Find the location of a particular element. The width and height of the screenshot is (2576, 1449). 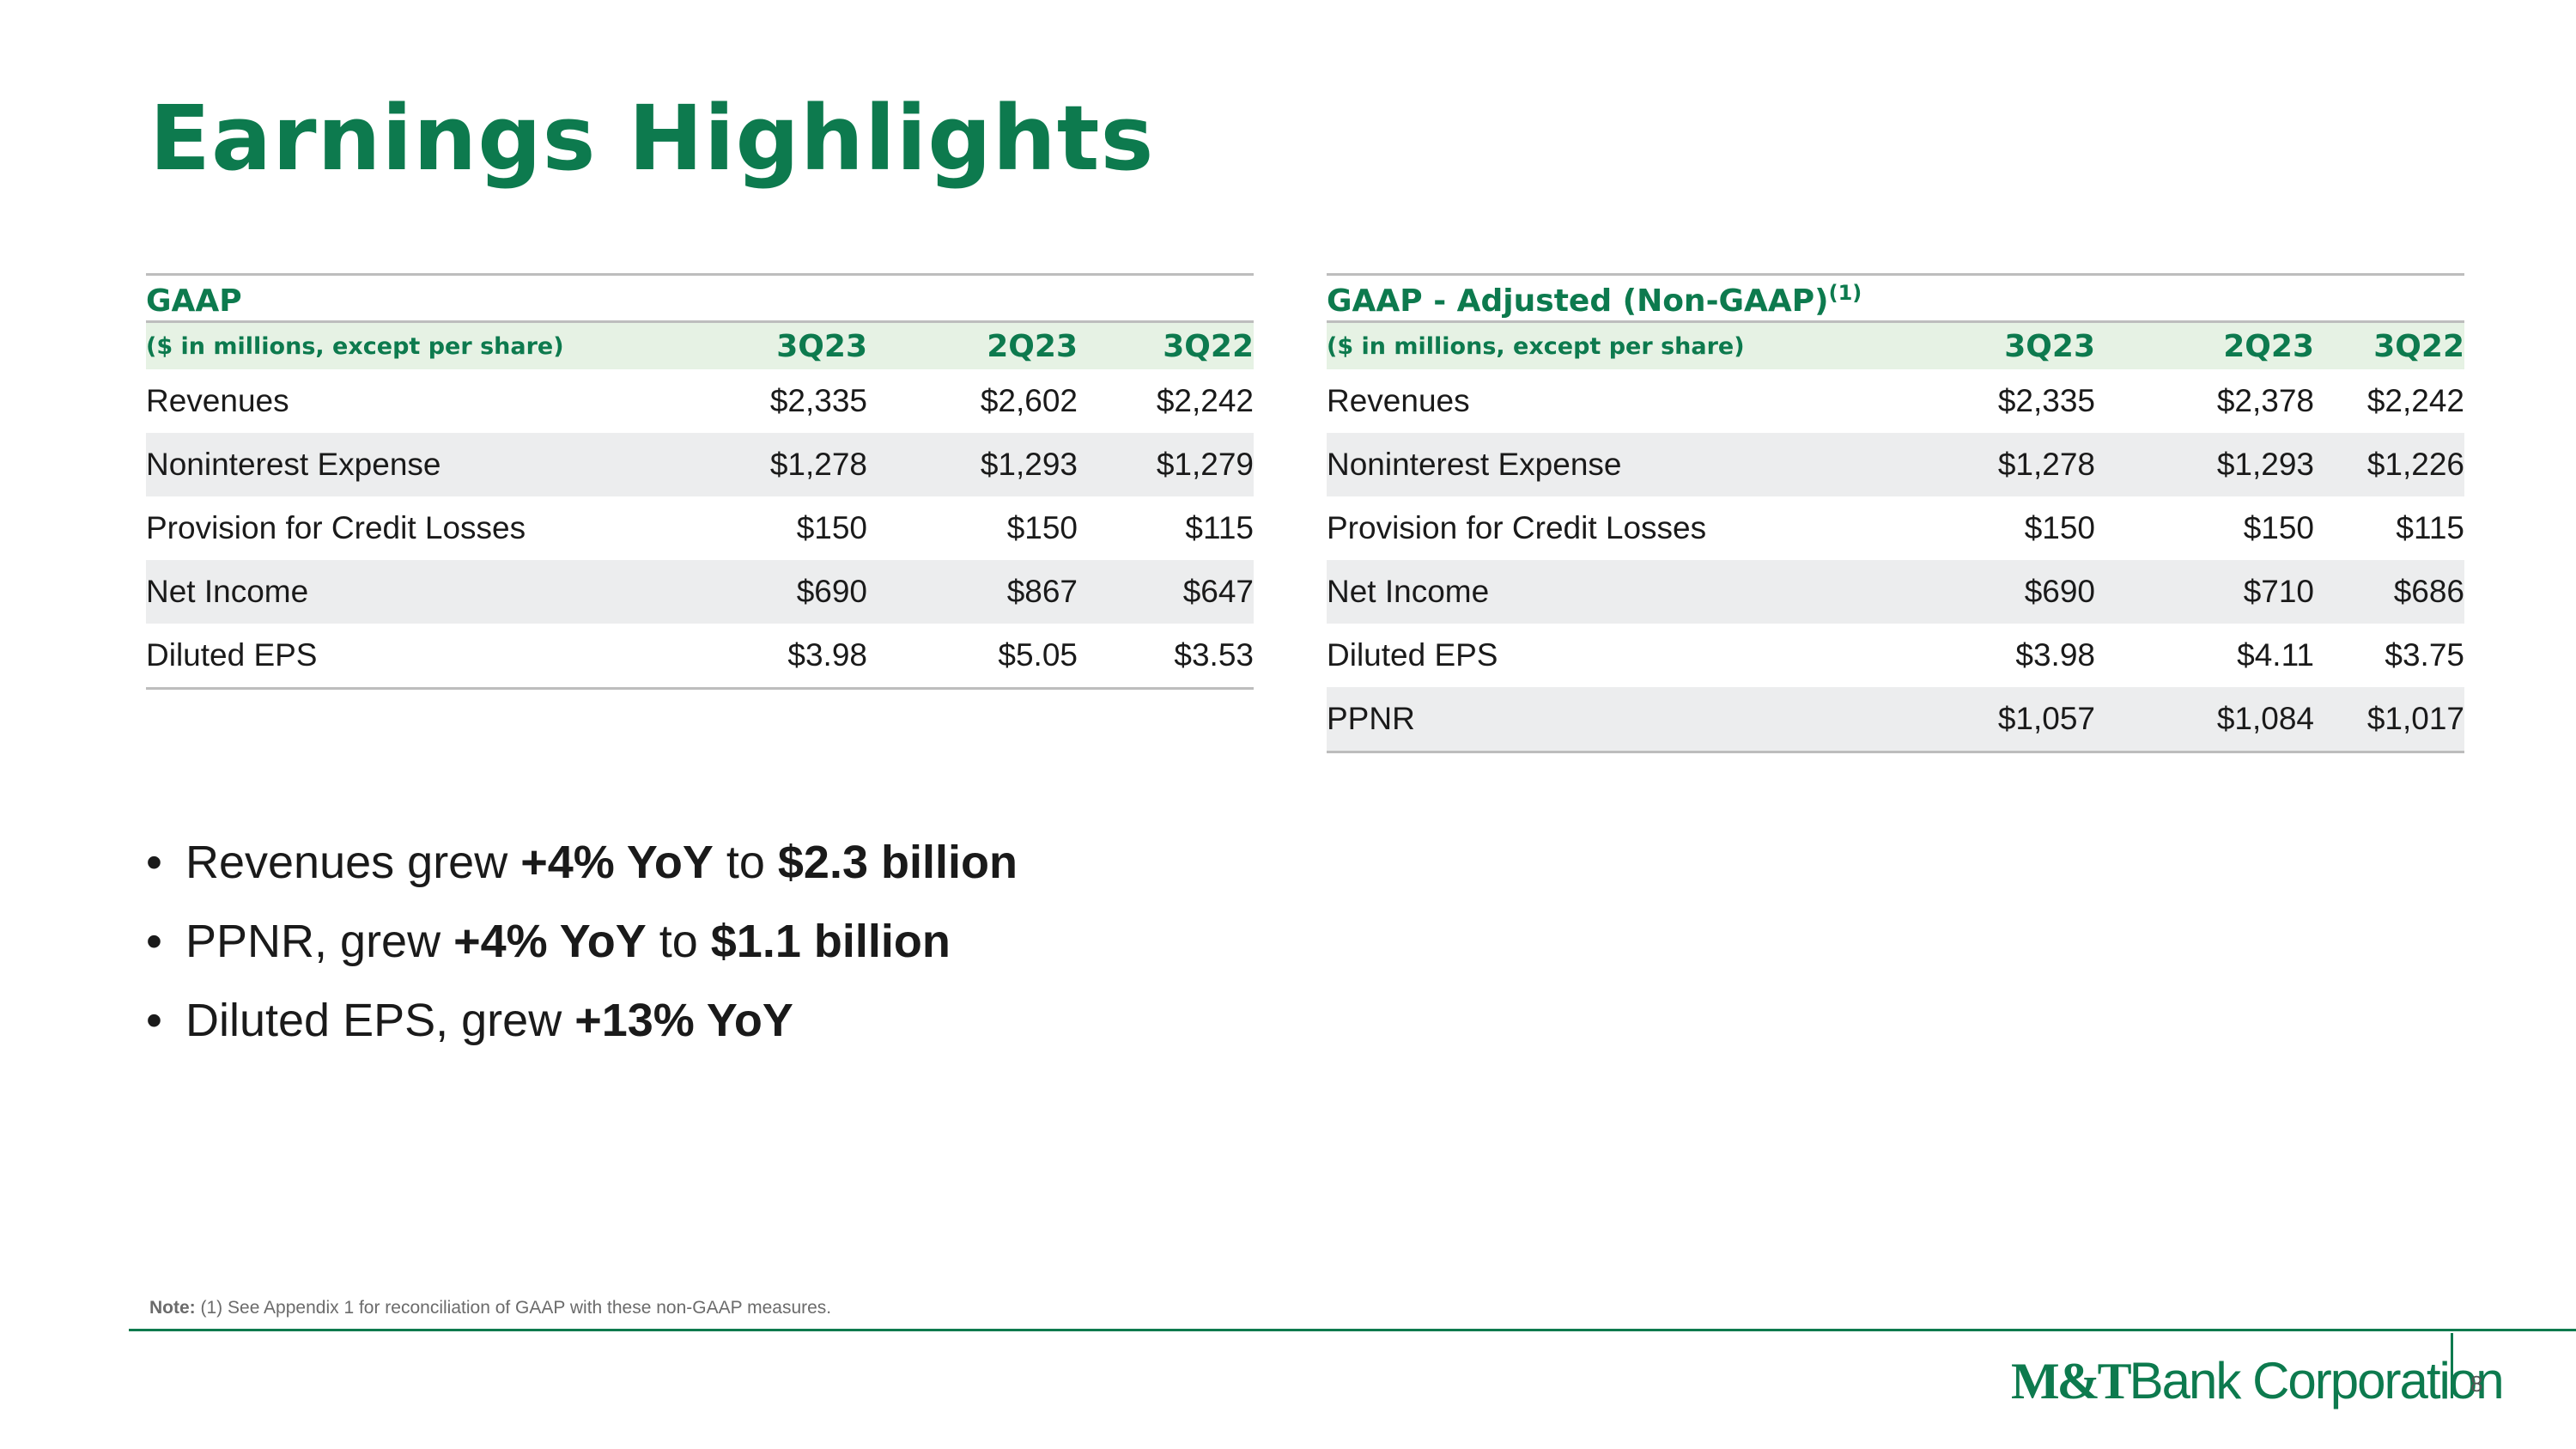

list-item: PPNR, grew +4% YoY to $1.1 billion is located at coordinates (582, 941).